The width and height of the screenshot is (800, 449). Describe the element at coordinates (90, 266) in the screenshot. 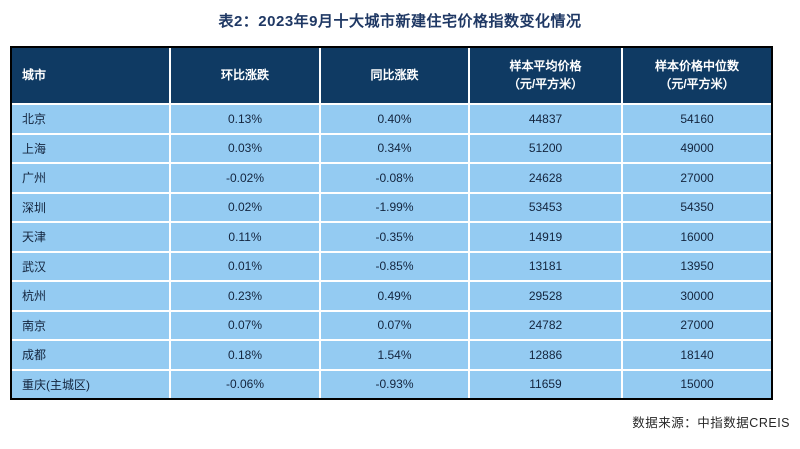

I see `city-cell: 武汉` at that location.